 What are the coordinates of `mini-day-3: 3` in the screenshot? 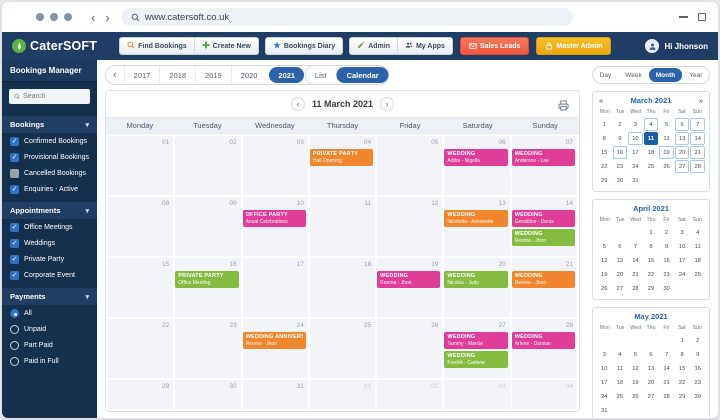 It's located at (682, 232).